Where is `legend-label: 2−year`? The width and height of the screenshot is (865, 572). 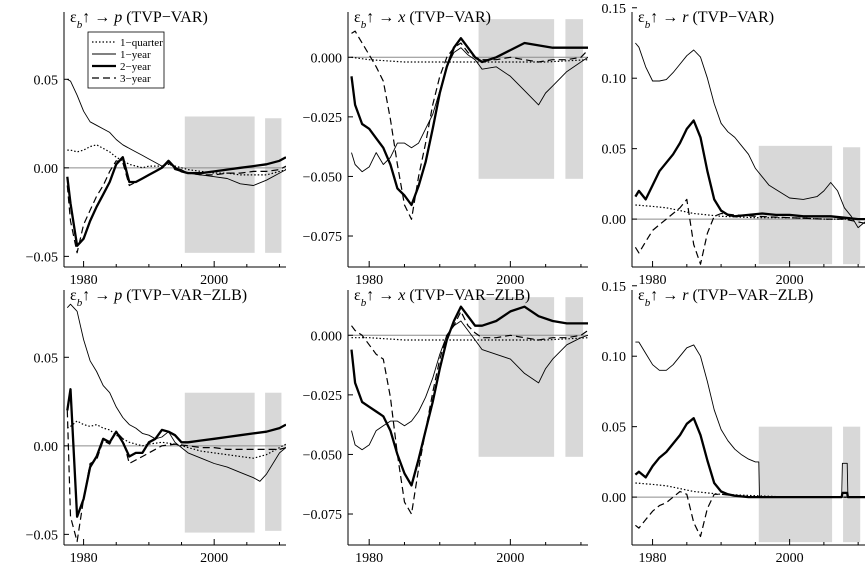 legend-label: 2−year is located at coordinates (135, 67).